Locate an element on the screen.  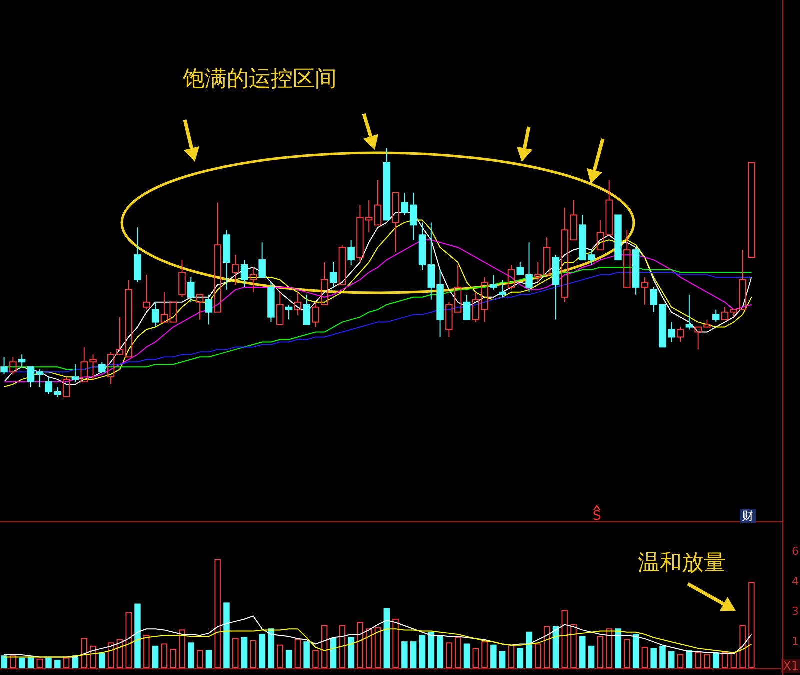
annotation: 温和放量 is located at coordinates (682, 563).